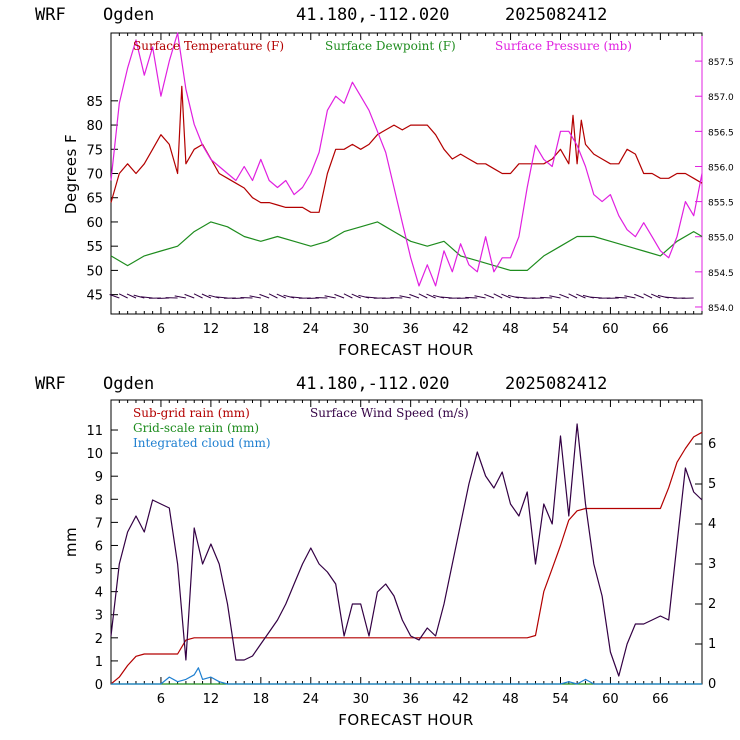  What do you see at coordinates (99, 662) in the screenshot?
I see `y-tick-label: 1` at bounding box center [99, 662].